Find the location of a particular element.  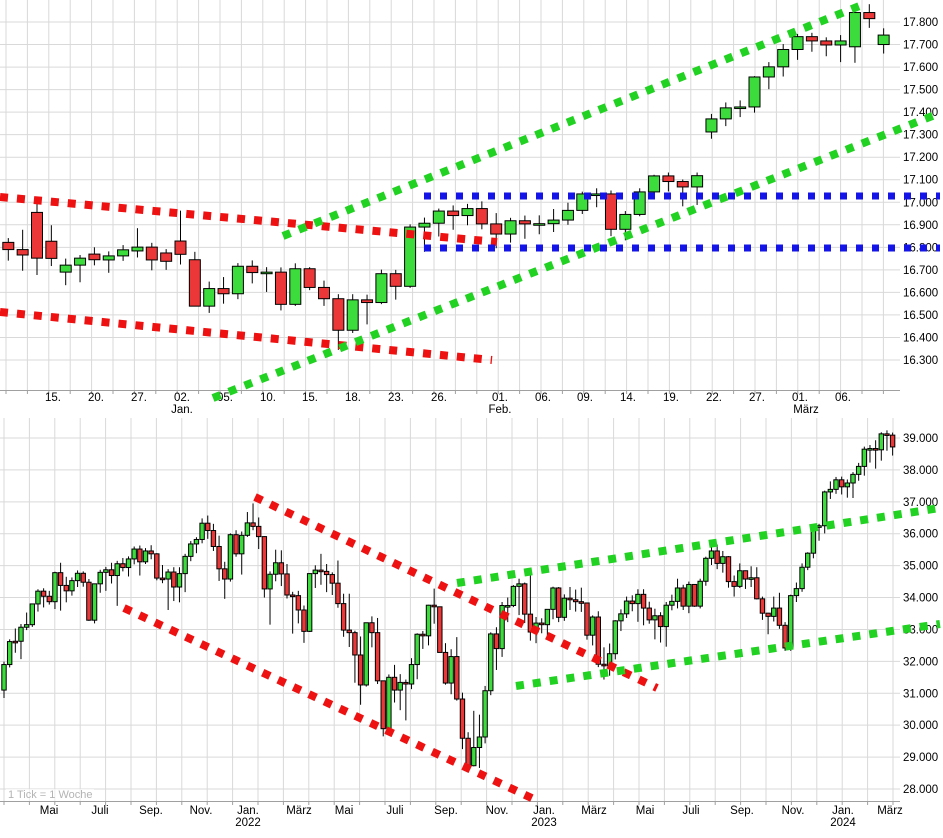

svg-text: 16.700 is located at coordinates (920, 271).